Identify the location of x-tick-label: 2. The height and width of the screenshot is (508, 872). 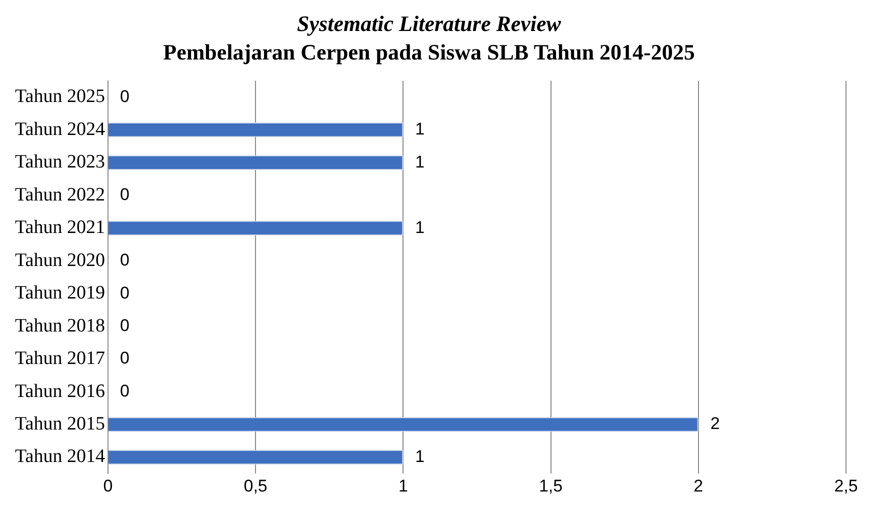
(699, 486).